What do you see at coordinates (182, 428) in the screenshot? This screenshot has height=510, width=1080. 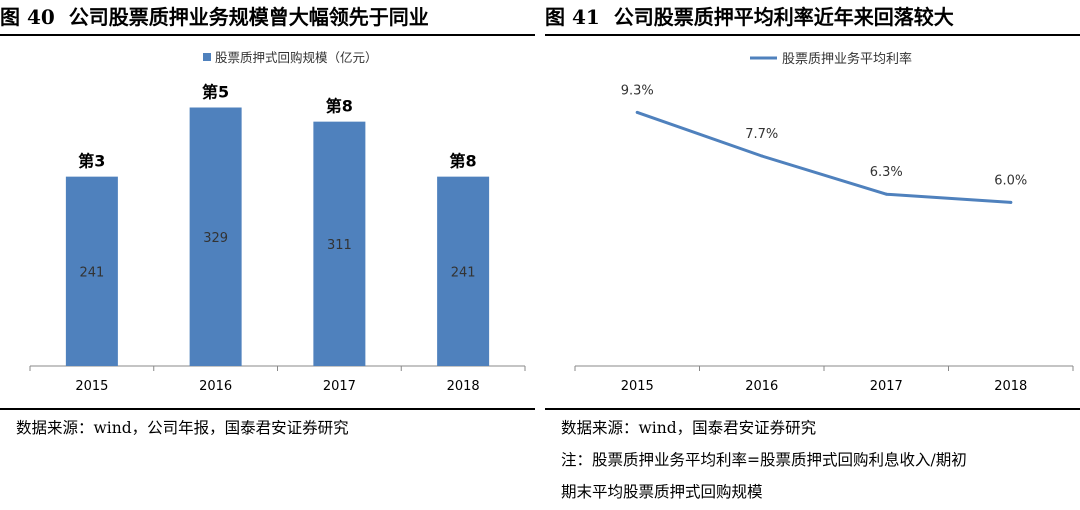 I see `source-text: 数据来源：wind，公司年报，国泰君安证券研究` at bounding box center [182, 428].